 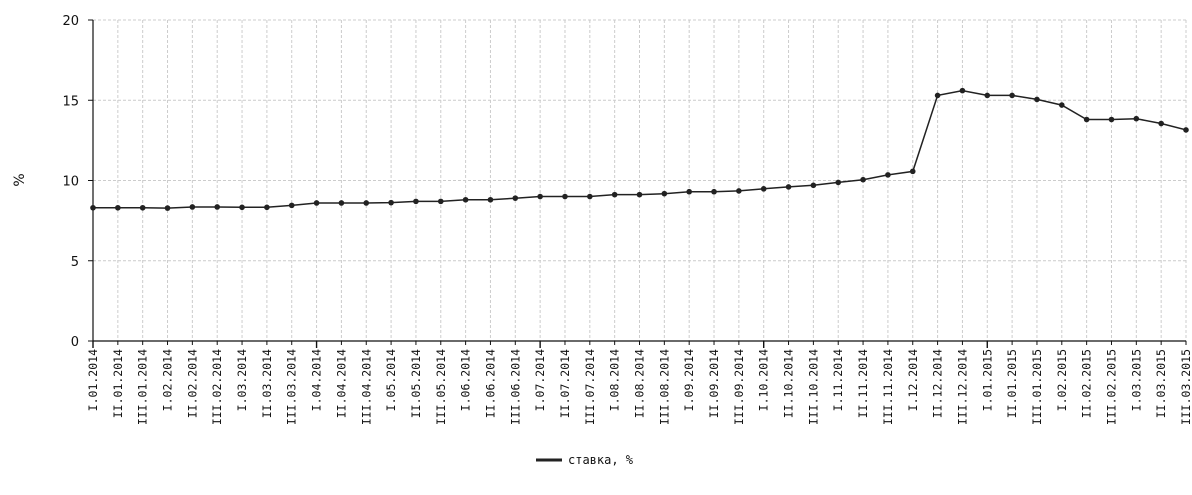 What do you see at coordinates (640, 383) in the screenshot?
I see `x-tick-label: II.08.2014` at bounding box center [640, 383].